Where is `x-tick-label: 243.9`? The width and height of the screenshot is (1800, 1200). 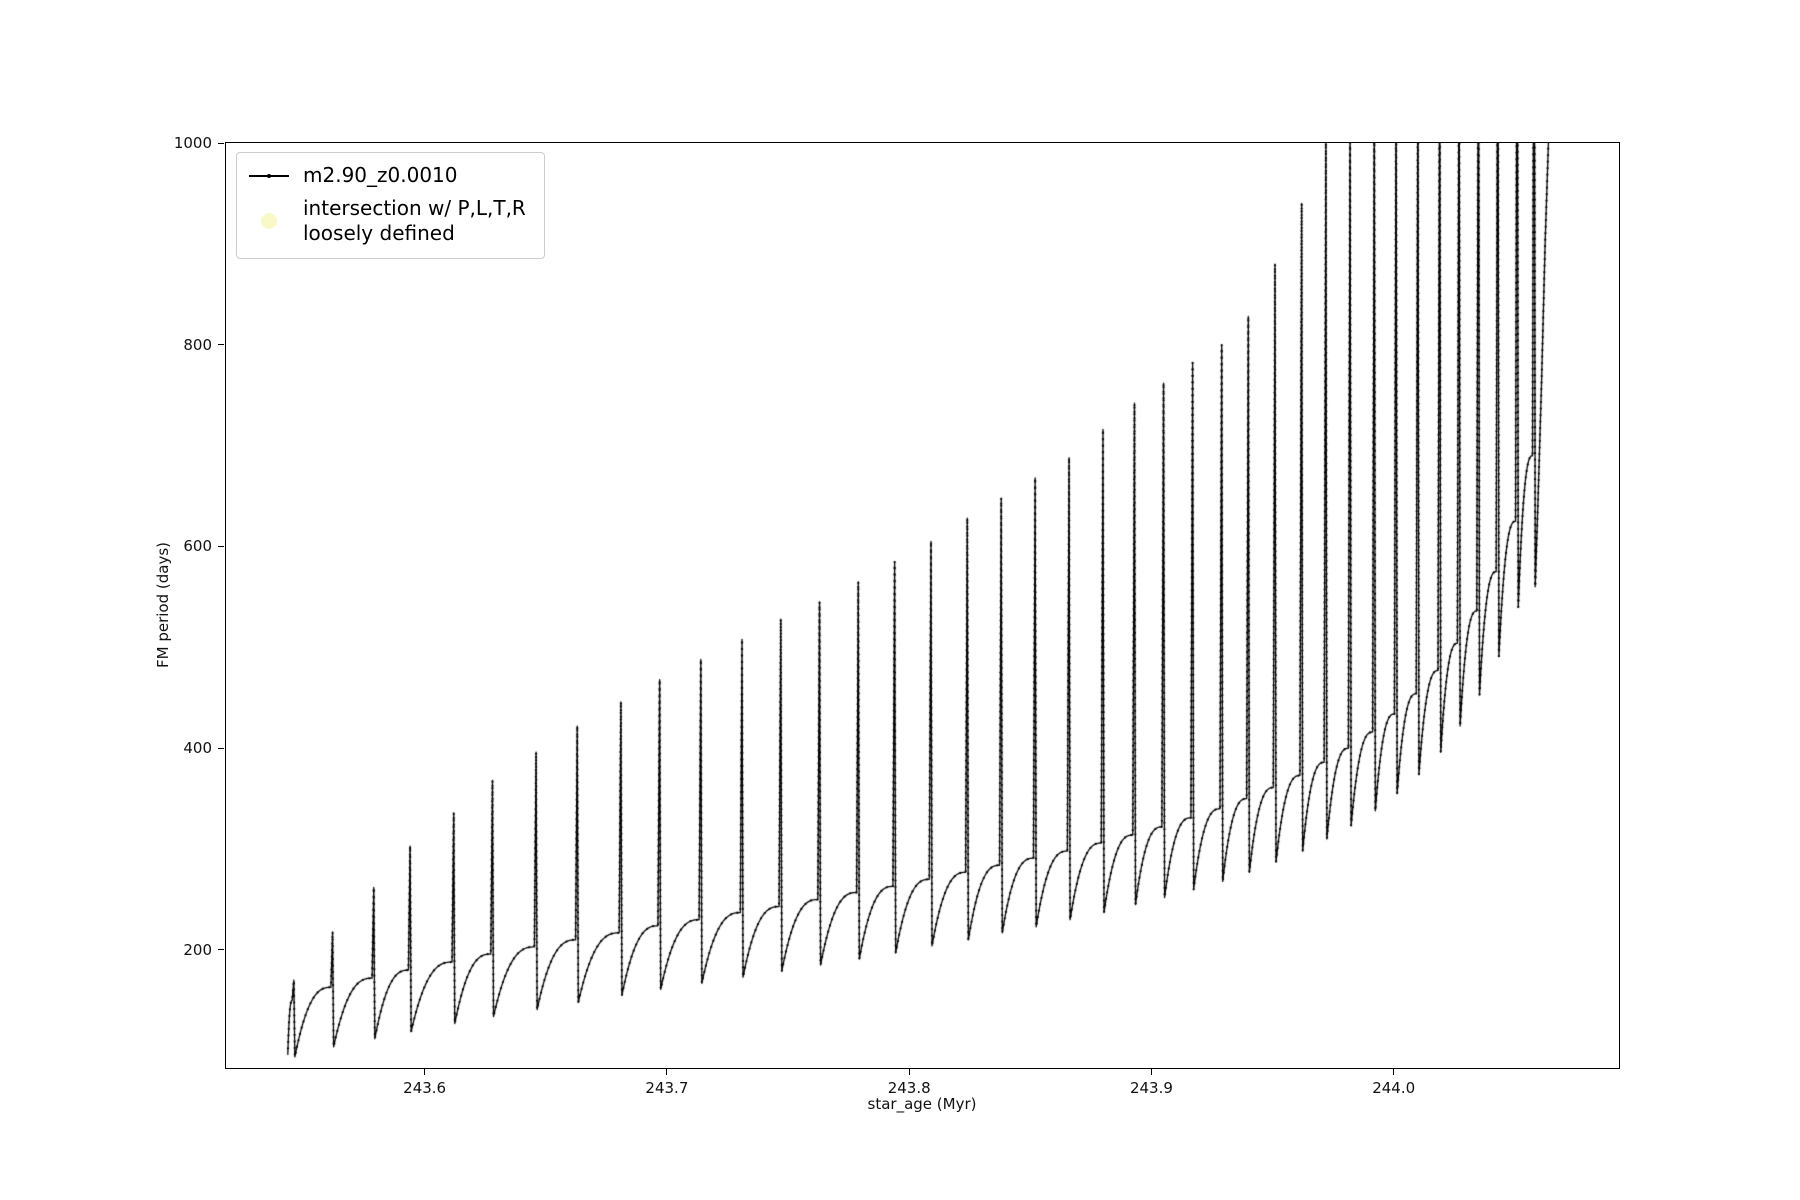
x-tick-label: 243.9 is located at coordinates (1151, 1088).